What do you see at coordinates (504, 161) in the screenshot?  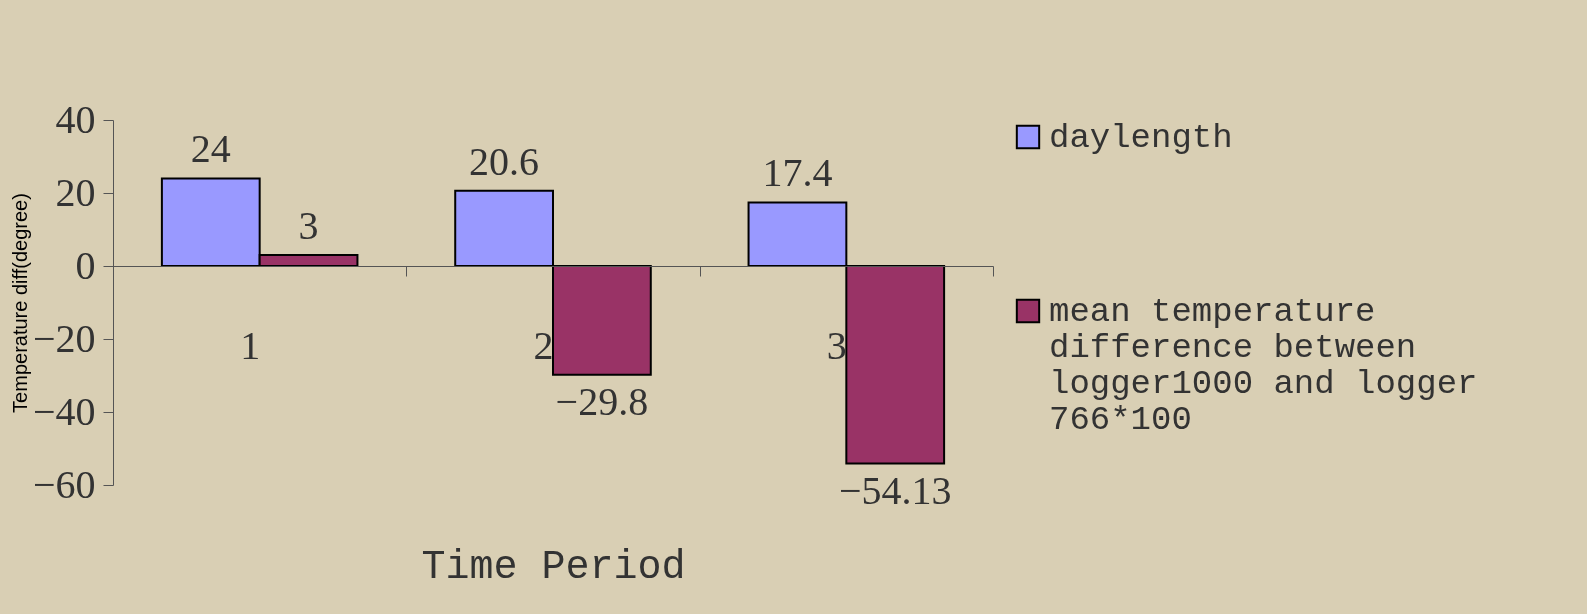 I see `data-label: 20.6` at bounding box center [504, 161].